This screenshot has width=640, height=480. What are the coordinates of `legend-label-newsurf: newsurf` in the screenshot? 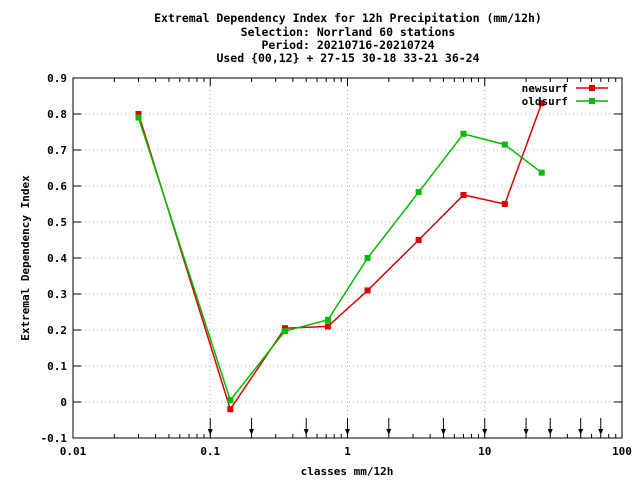 It's located at (545, 88).